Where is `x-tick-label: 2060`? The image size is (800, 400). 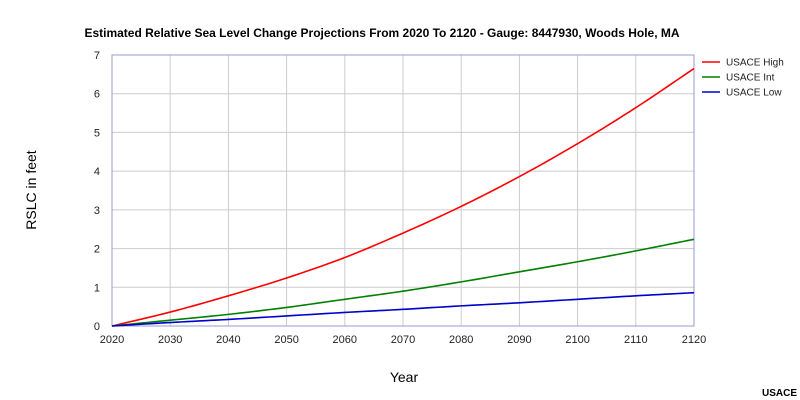 x-tick-label: 2060 is located at coordinates (345, 340).